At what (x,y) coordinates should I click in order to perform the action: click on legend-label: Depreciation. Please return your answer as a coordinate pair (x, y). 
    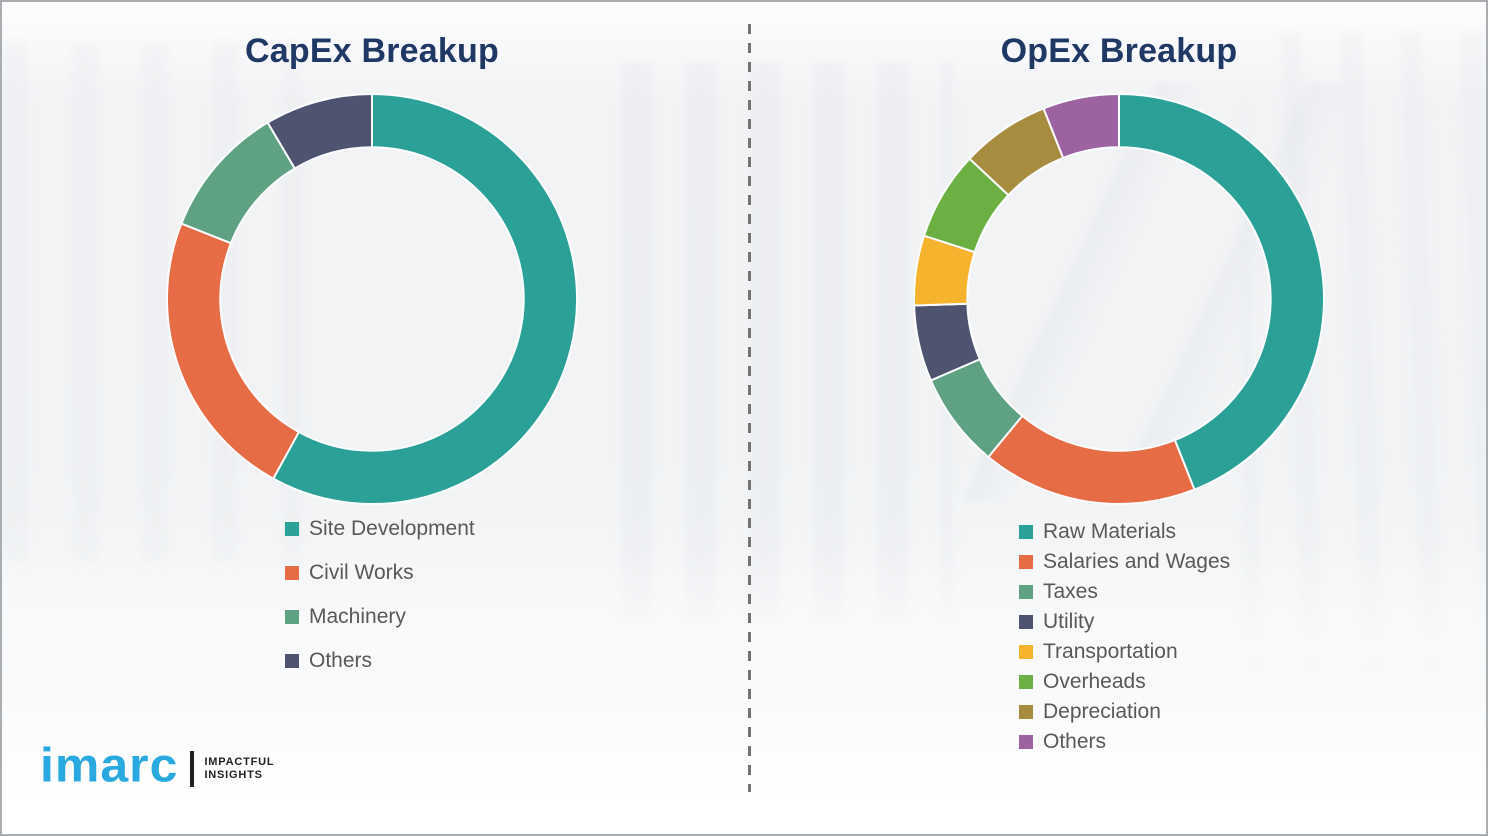
    Looking at the image, I should click on (1102, 711).